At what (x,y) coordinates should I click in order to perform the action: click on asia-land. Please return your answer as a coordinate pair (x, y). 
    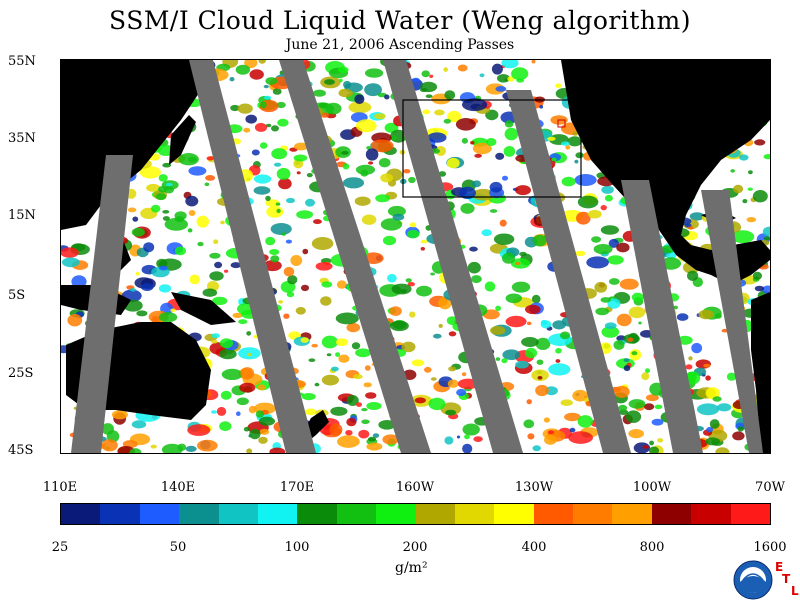
    Looking at the image, I should click on (136, 145).